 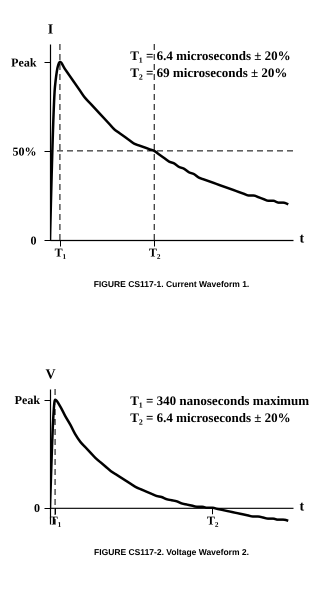 What do you see at coordinates (172, 284) in the screenshot?
I see `text: FIGURE CS117-1. Current Waveform 1.` at bounding box center [172, 284].